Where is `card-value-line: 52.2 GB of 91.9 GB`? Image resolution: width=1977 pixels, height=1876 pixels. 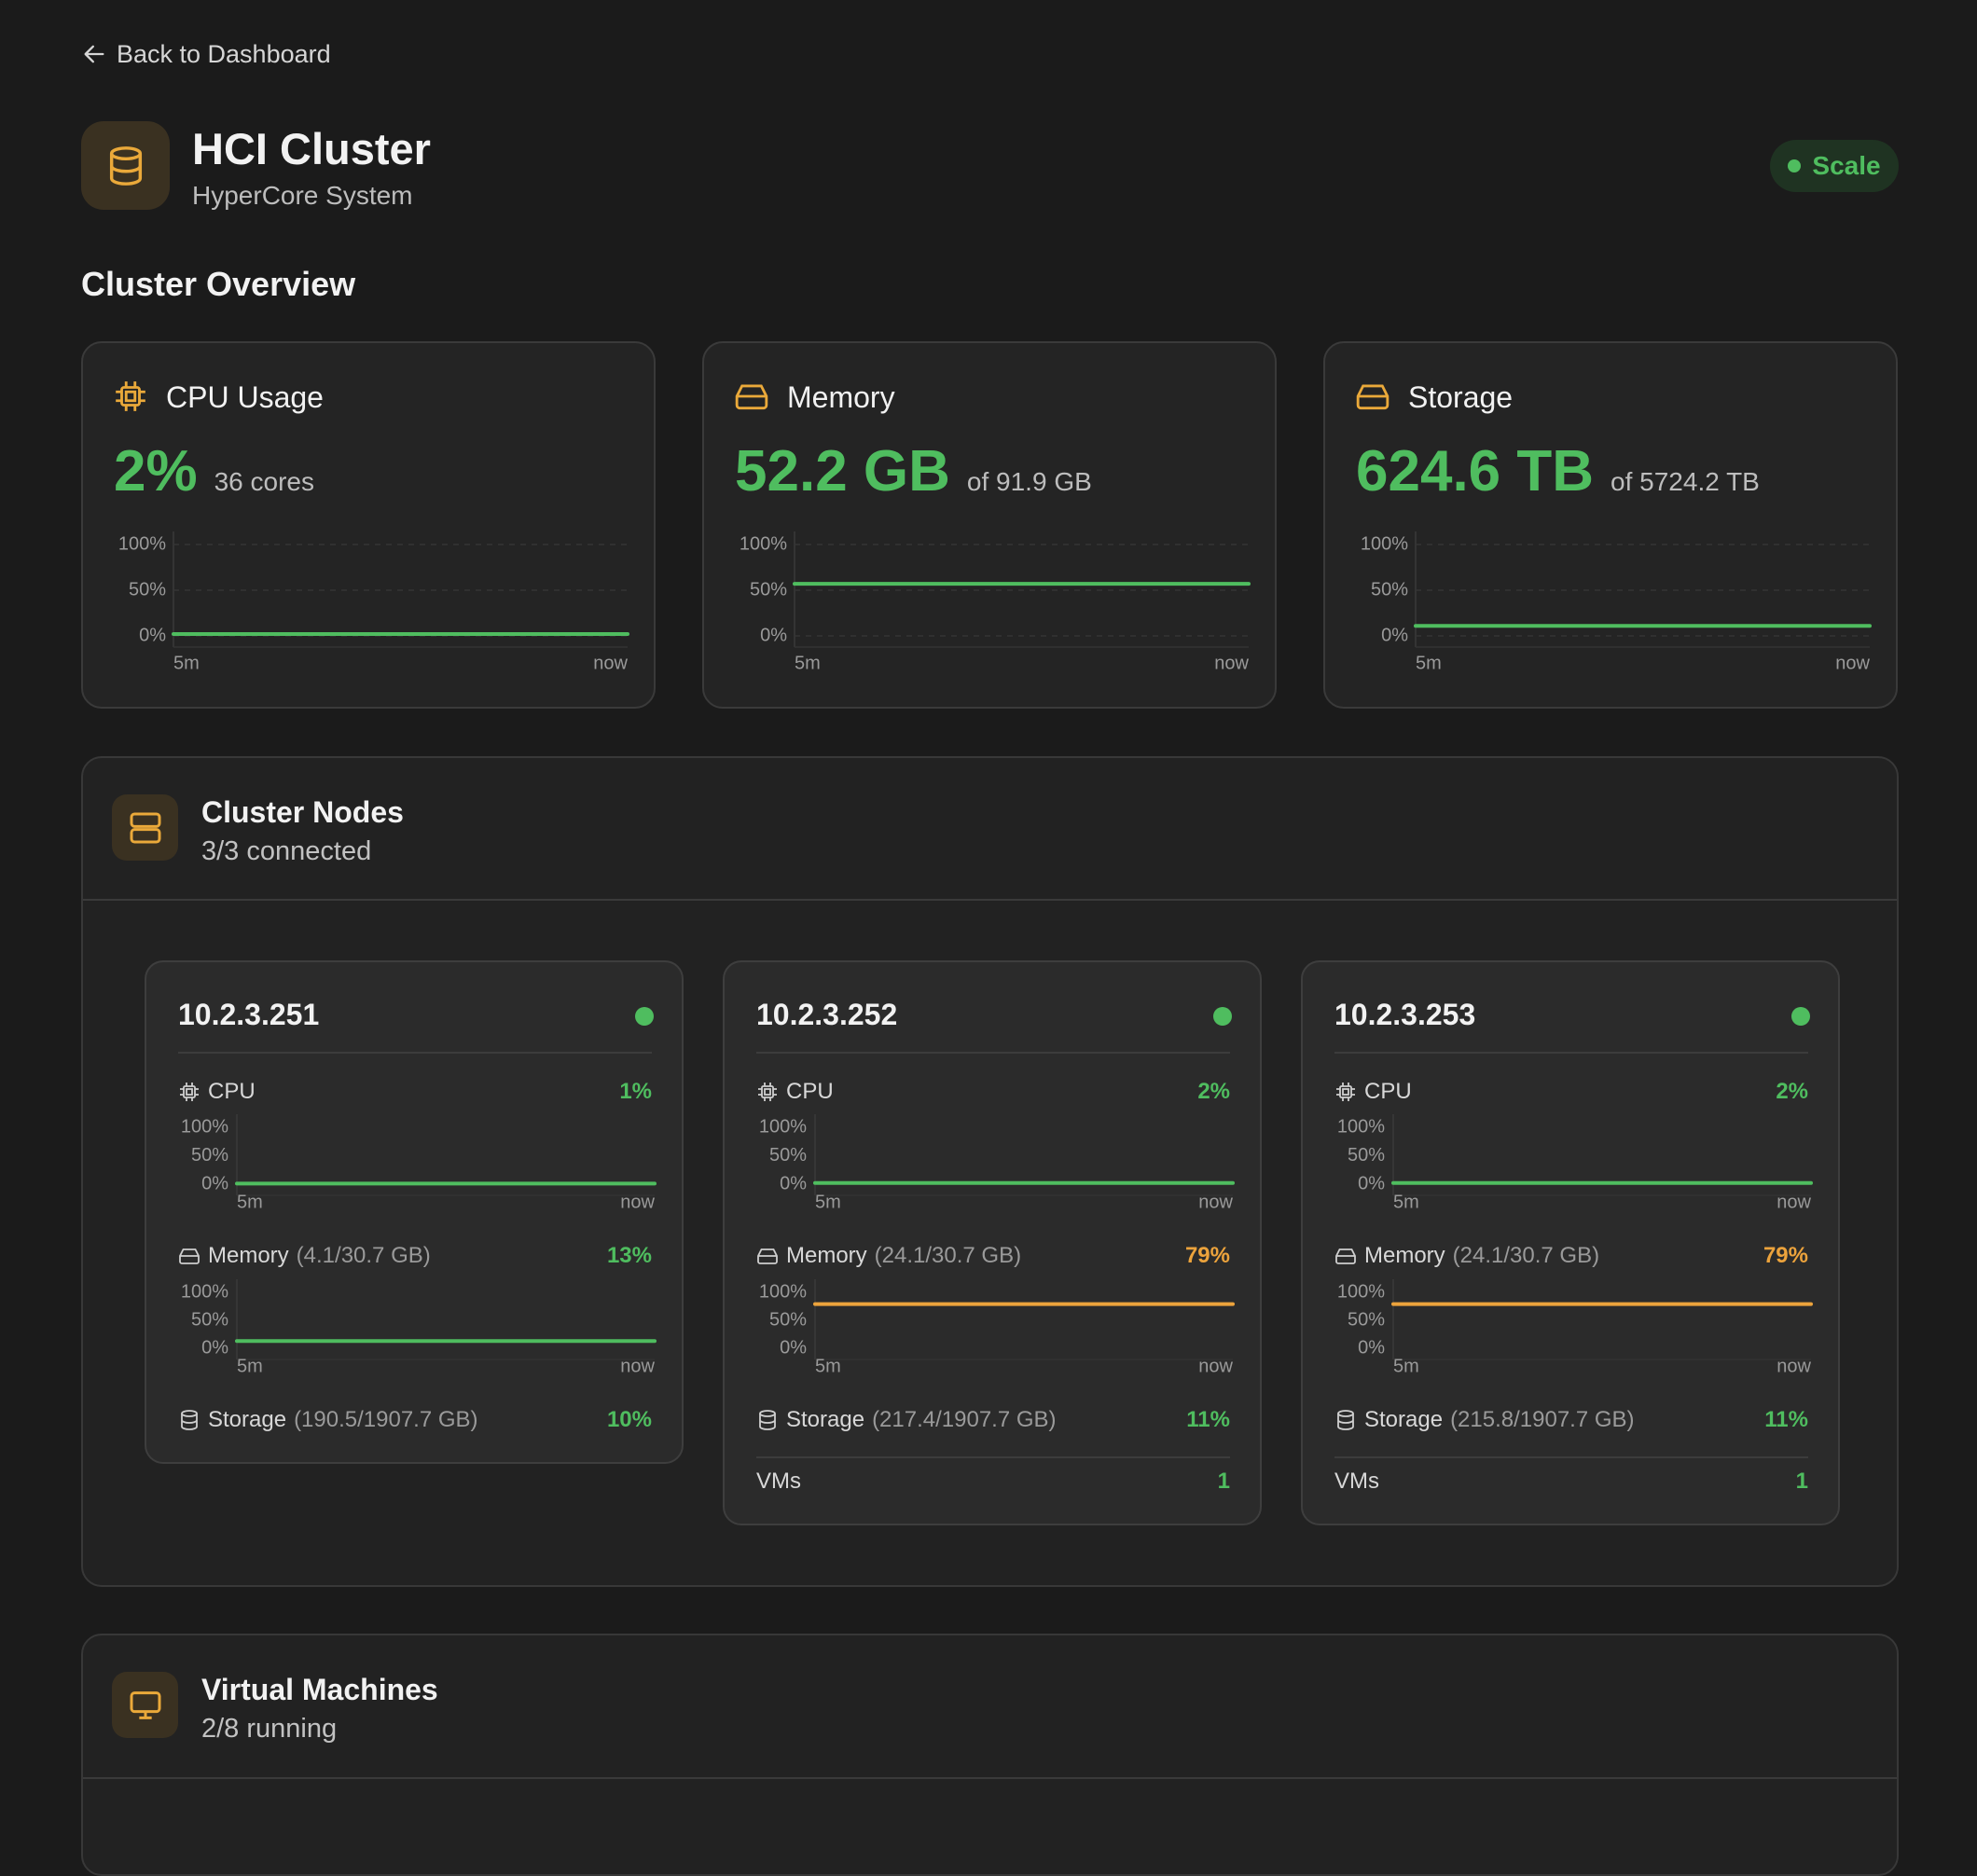 card-value-line: 52.2 GB of 91.9 GB is located at coordinates (914, 471).